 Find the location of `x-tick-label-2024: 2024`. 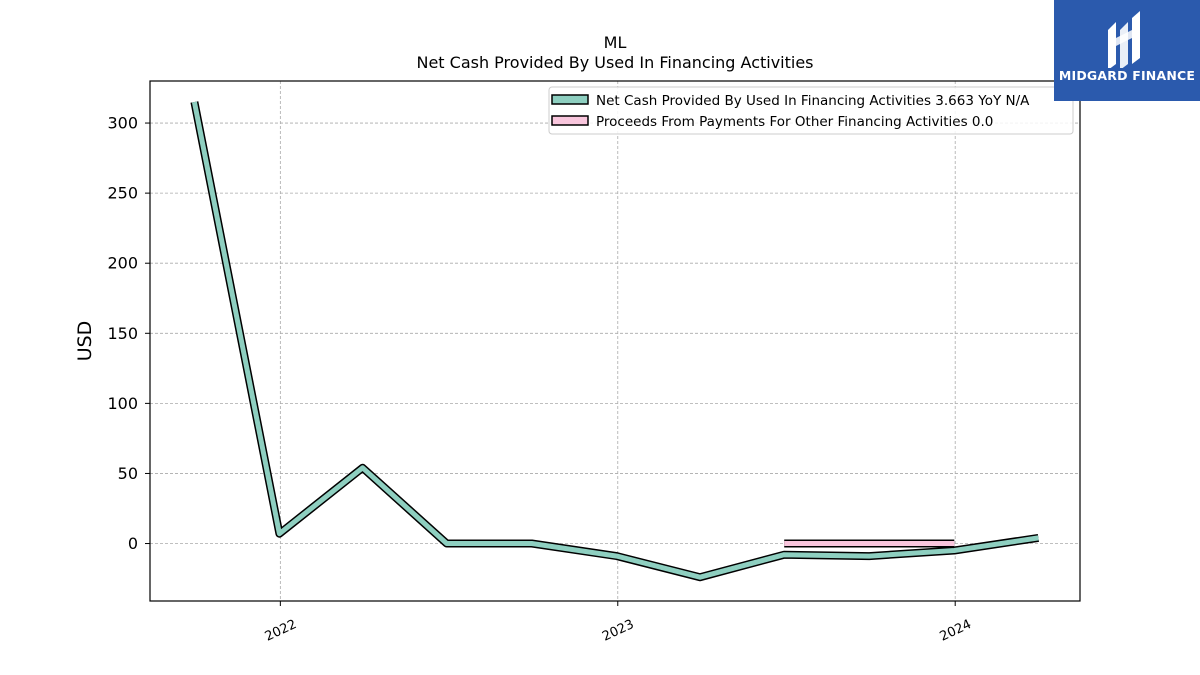

x-tick-label-2024: 2024 is located at coordinates (956, 631).